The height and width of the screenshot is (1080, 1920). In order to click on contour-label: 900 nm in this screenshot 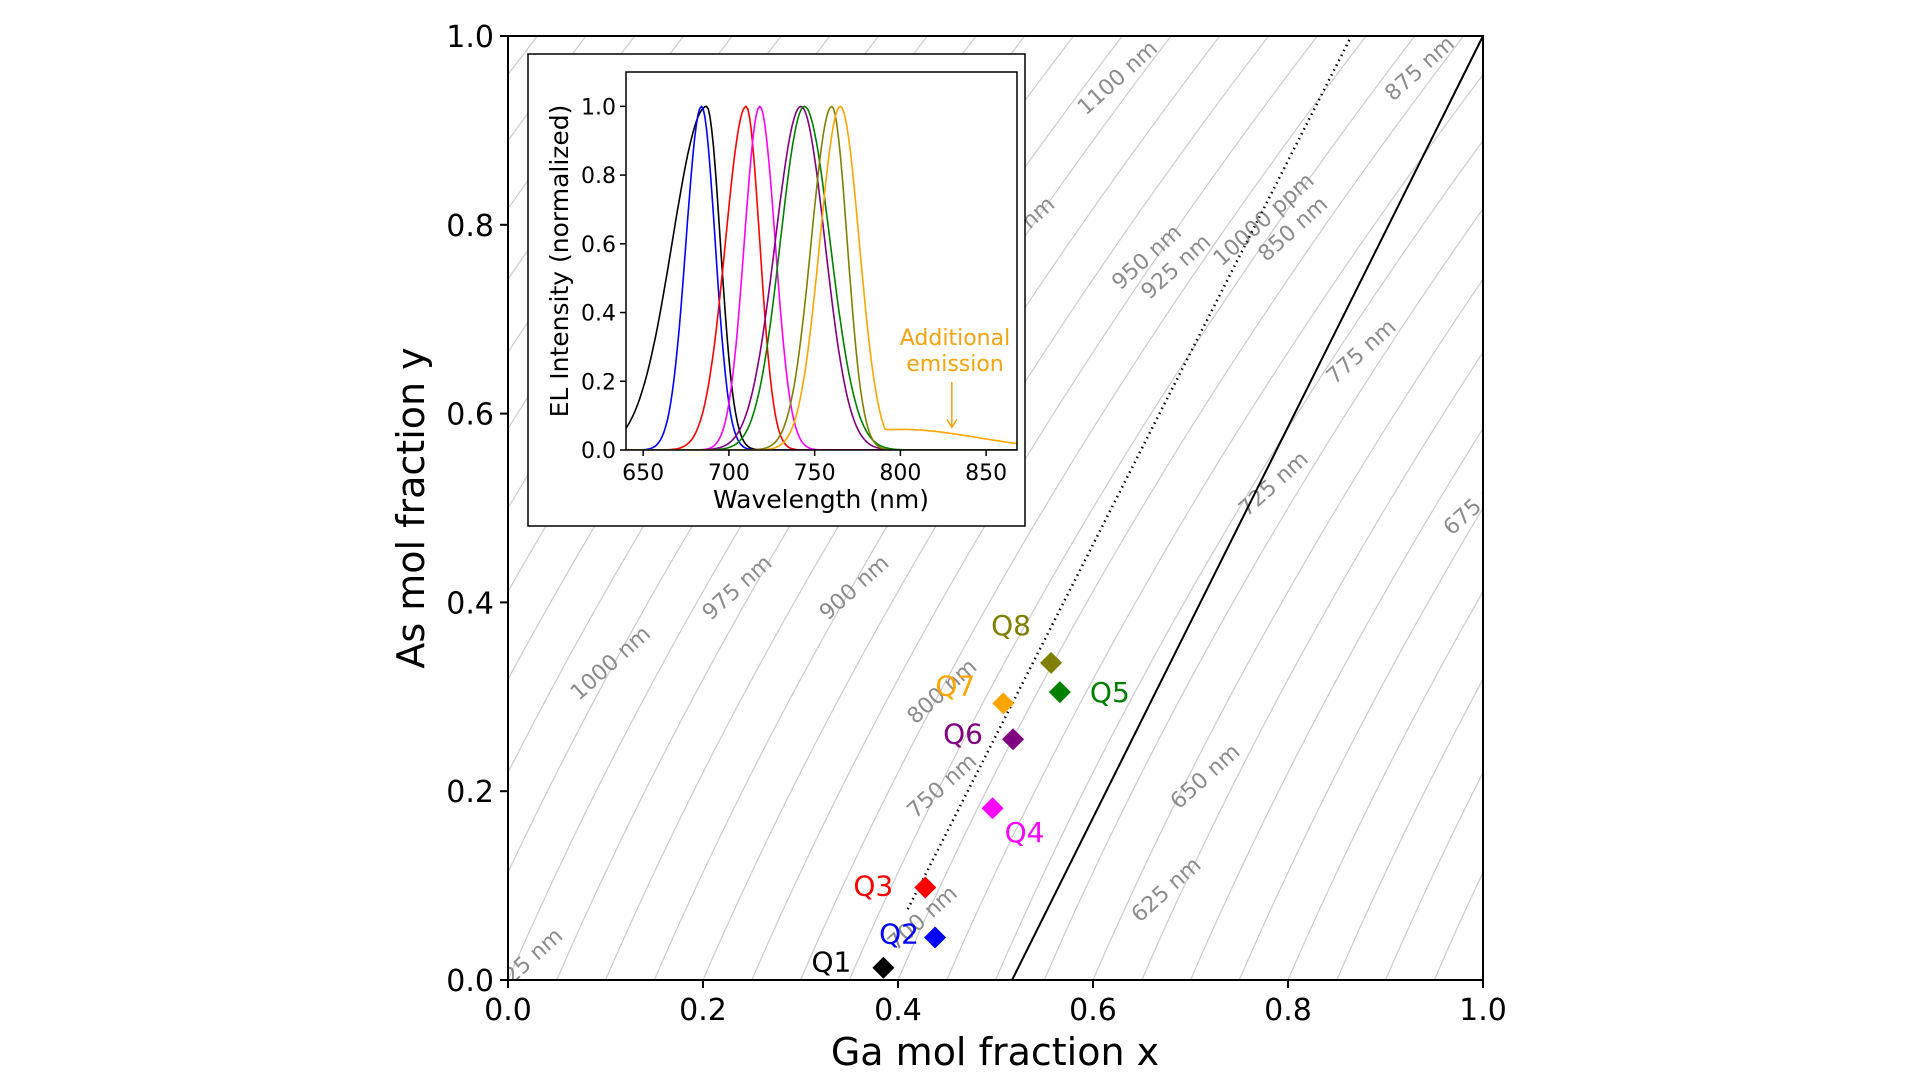, I will do `click(854, 588)`.